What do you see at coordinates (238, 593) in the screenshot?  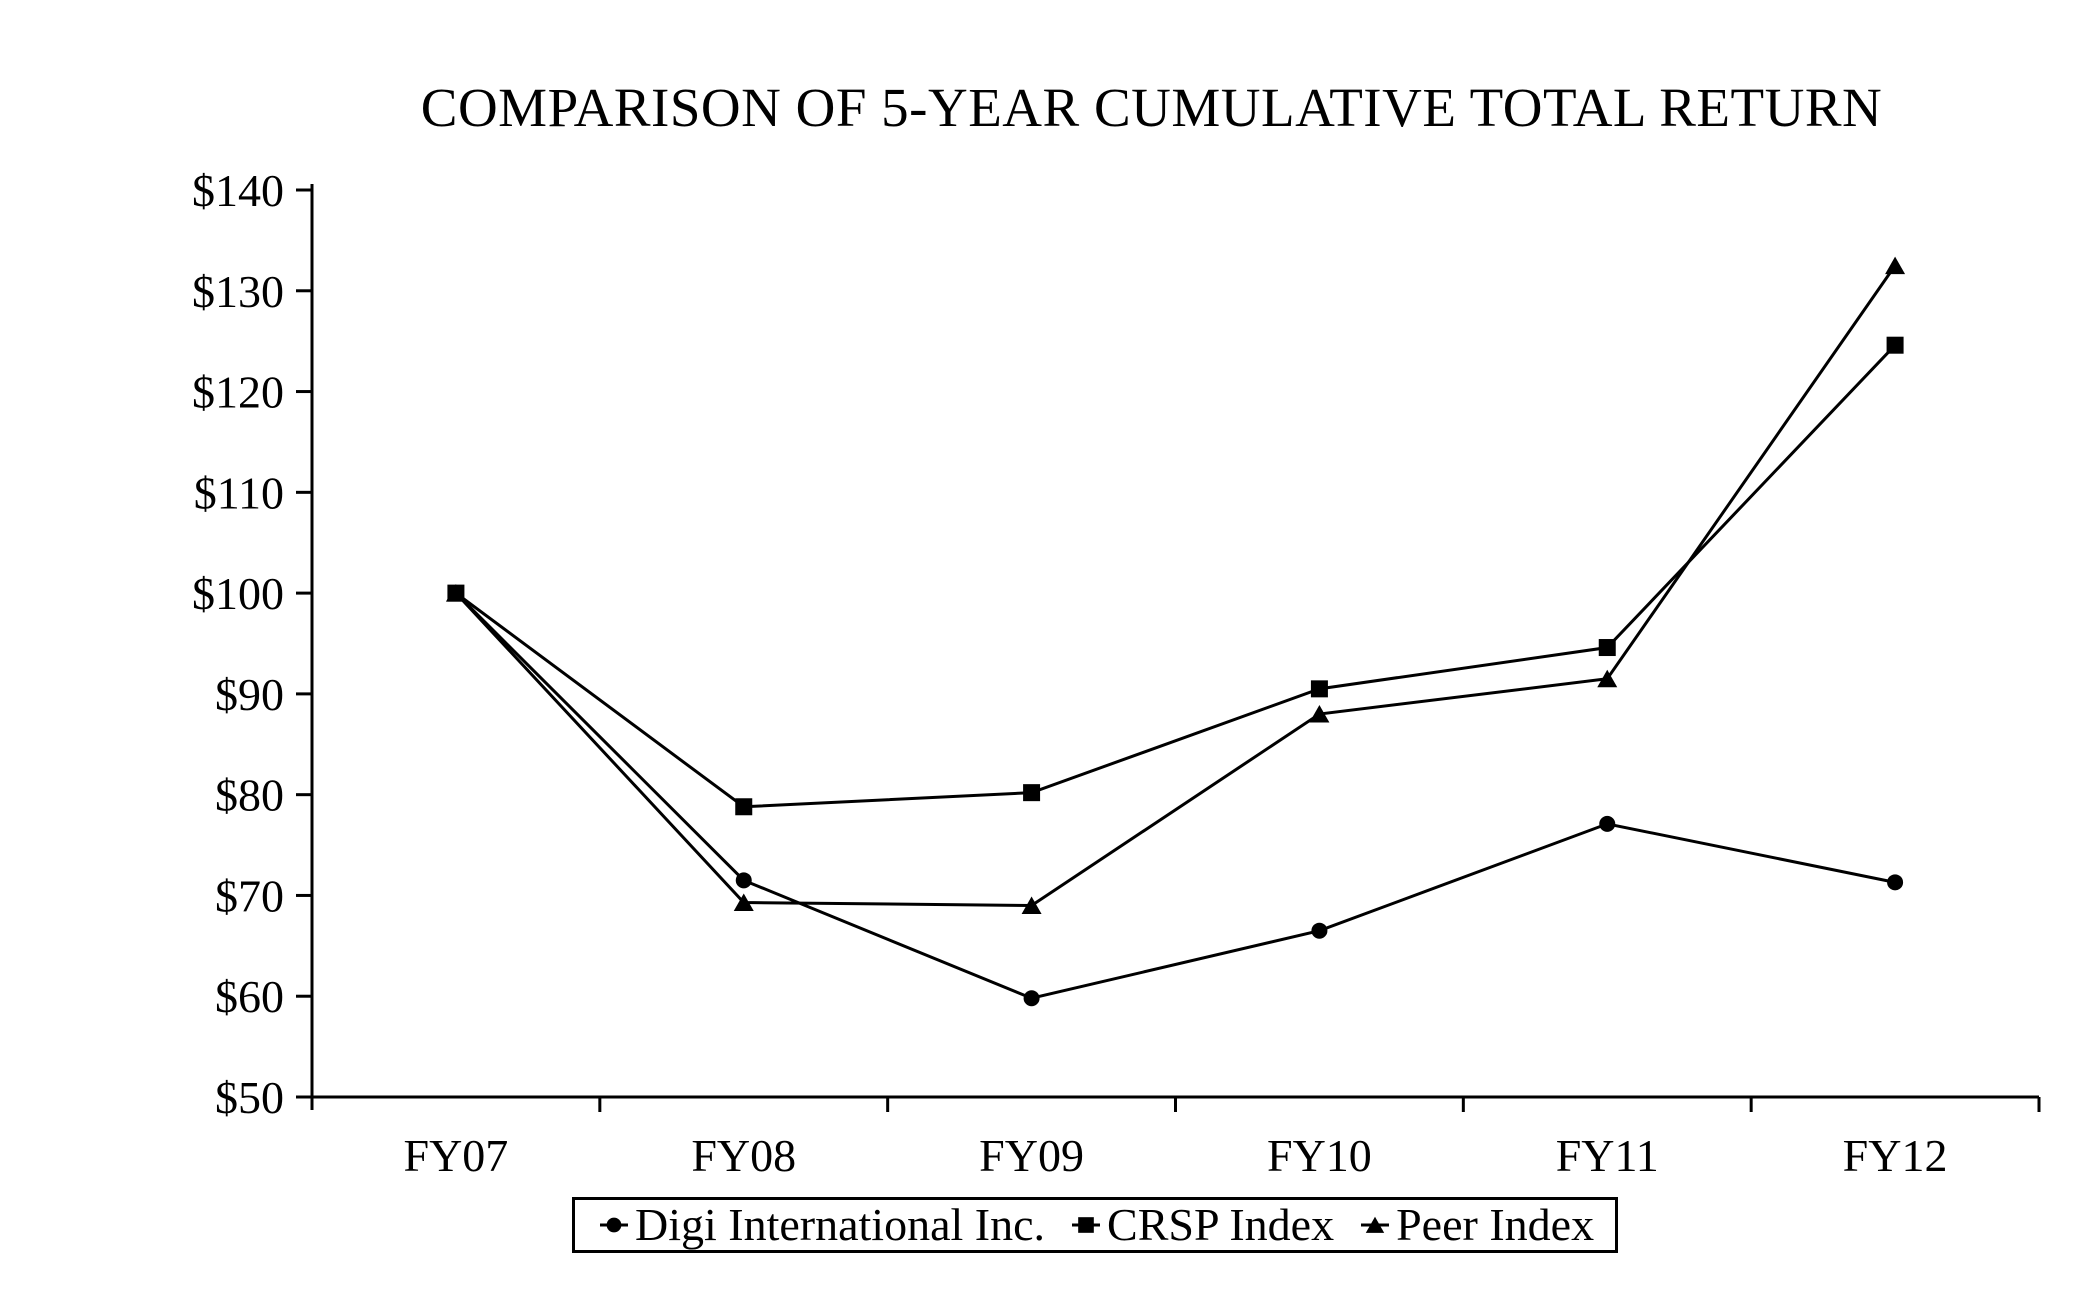 I see `svg-text: $100` at bounding box center [238, 593].